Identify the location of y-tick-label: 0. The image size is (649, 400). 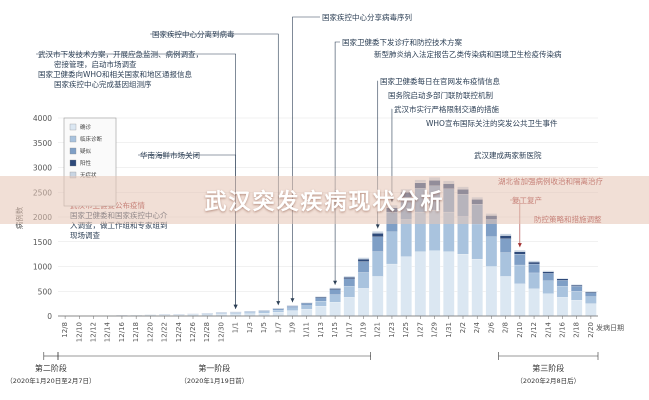
(49, 316).